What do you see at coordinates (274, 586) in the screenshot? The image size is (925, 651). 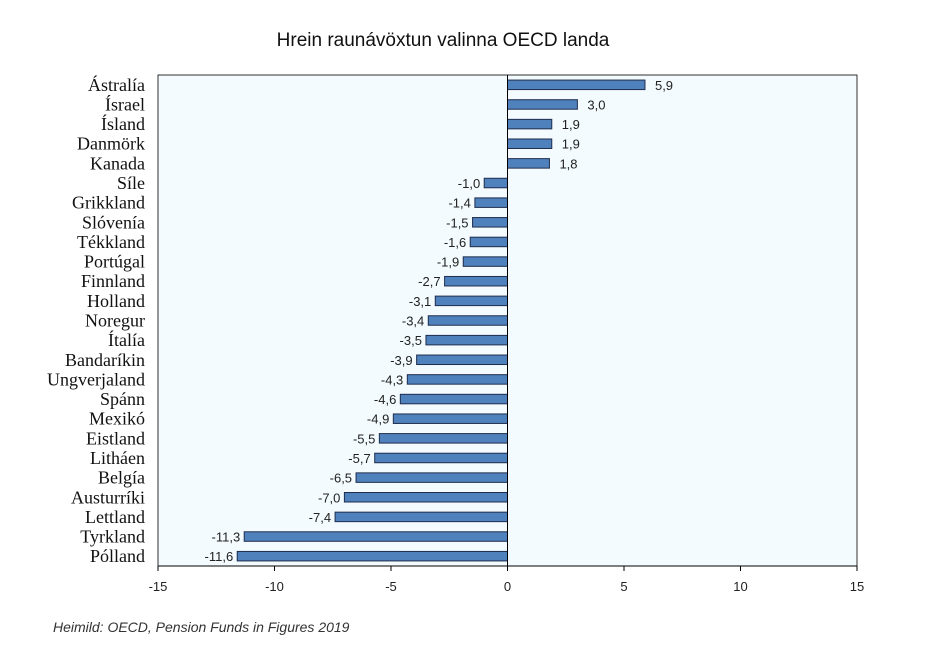 I see `x-tick-label: -10` at bounding box center [274, 586].